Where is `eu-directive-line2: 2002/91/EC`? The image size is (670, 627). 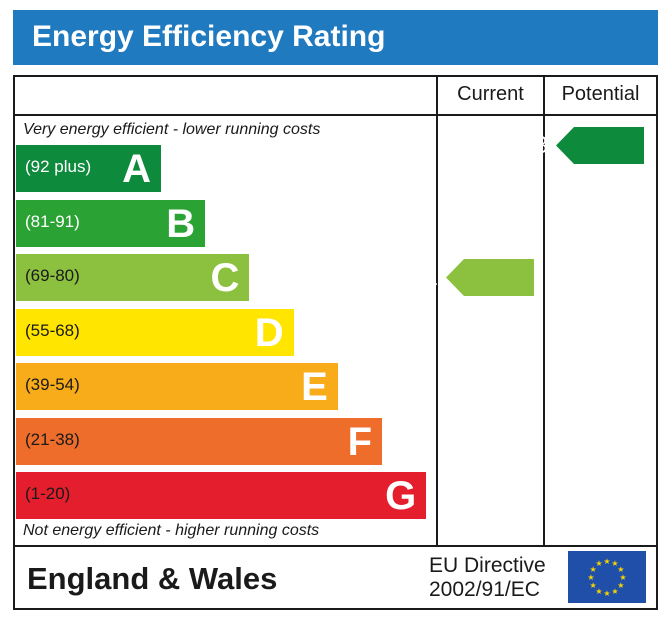 eu-directive-line2: 2002/91/EC is located at coordinates (484, 589).